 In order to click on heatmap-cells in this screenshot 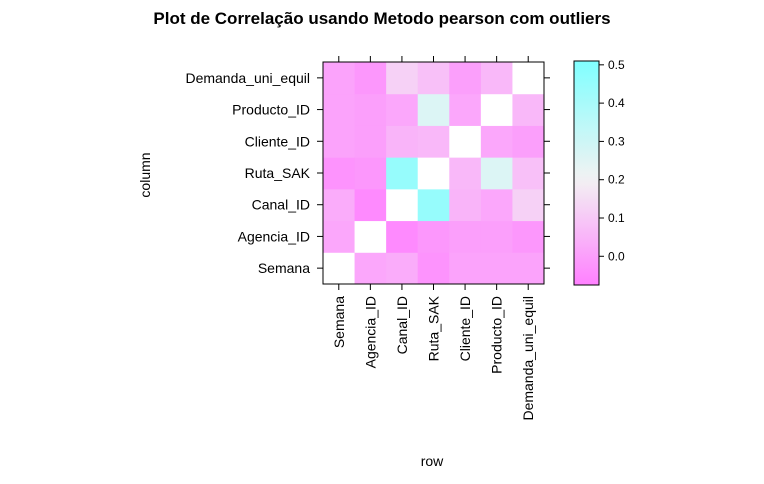, I will do `click(434, 173)`.